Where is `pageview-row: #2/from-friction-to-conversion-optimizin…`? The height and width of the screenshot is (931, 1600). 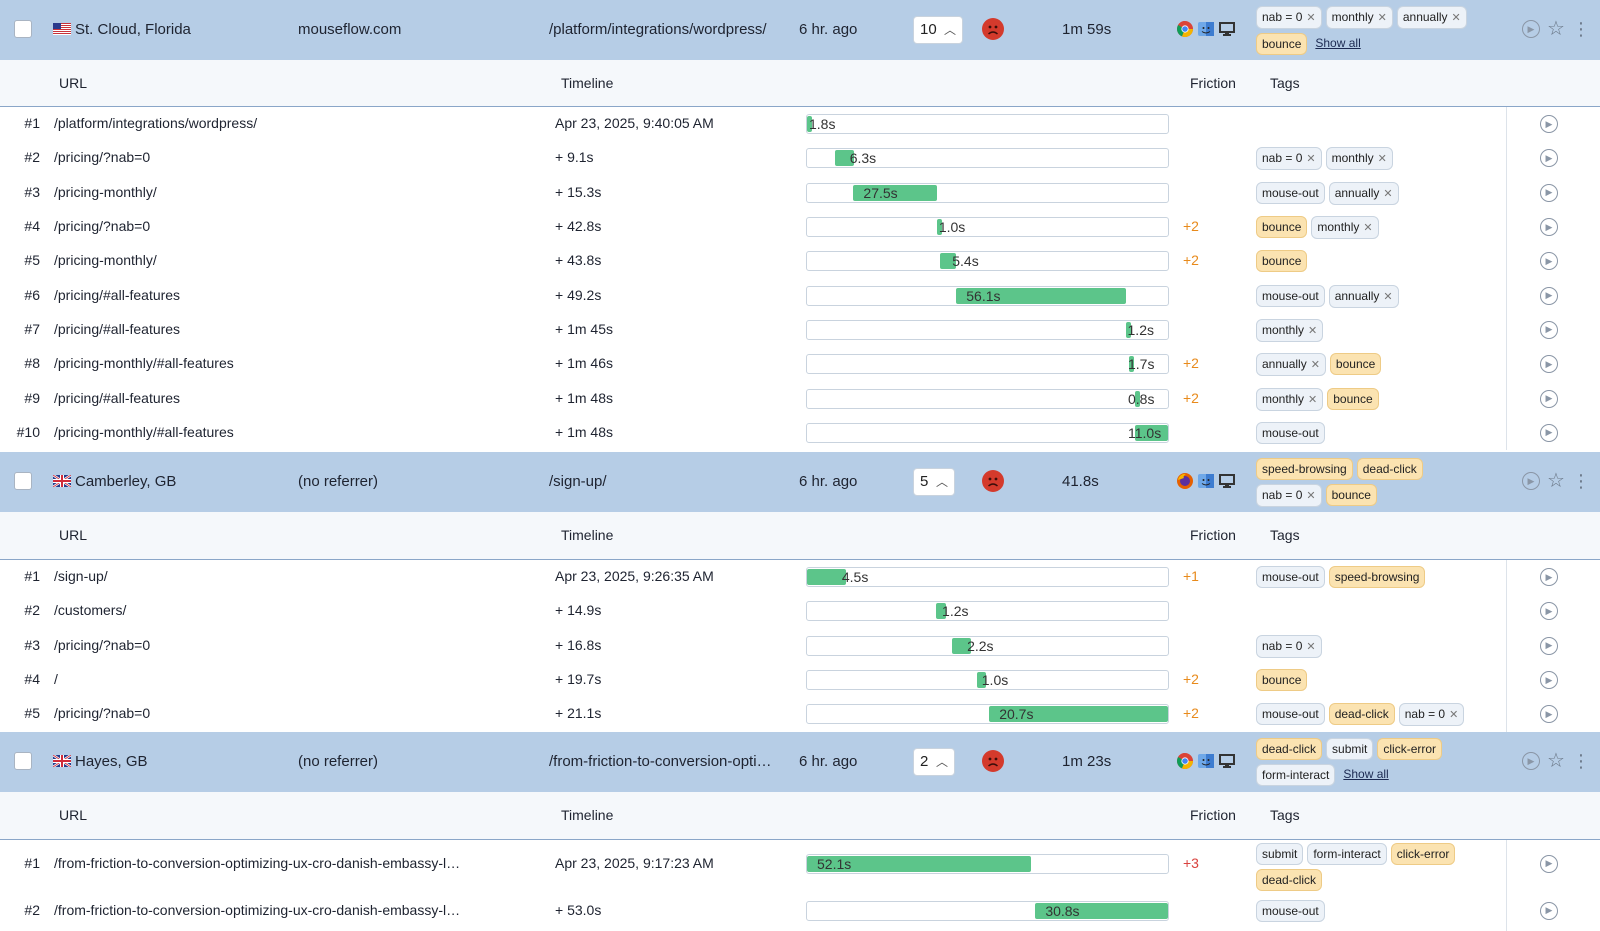
pageview-row: #2/from-friction-to-conversion-optimizin… is located at coordinates (800, 909).